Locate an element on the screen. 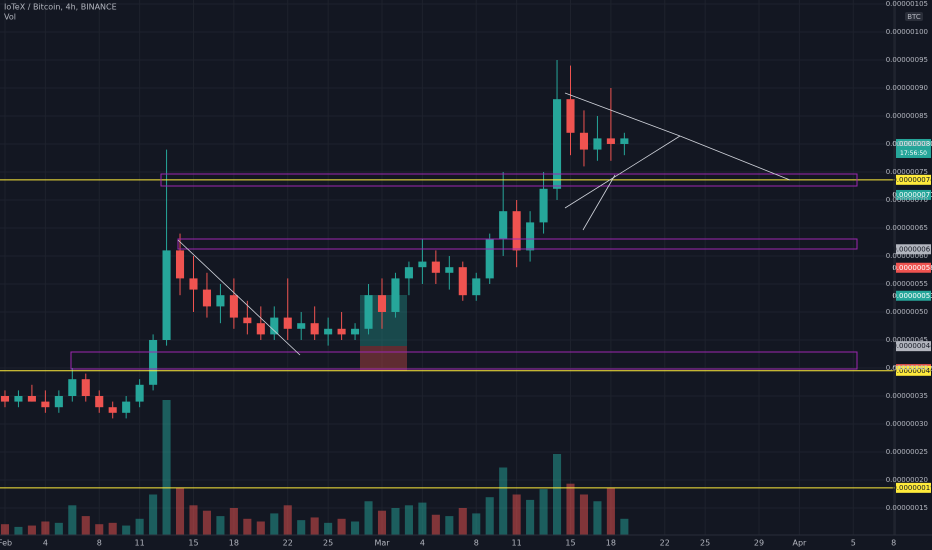 The height and width of the screenshot is (550, 932). y-tick-label: 0.00000070 is located at coordinates (907, 200).